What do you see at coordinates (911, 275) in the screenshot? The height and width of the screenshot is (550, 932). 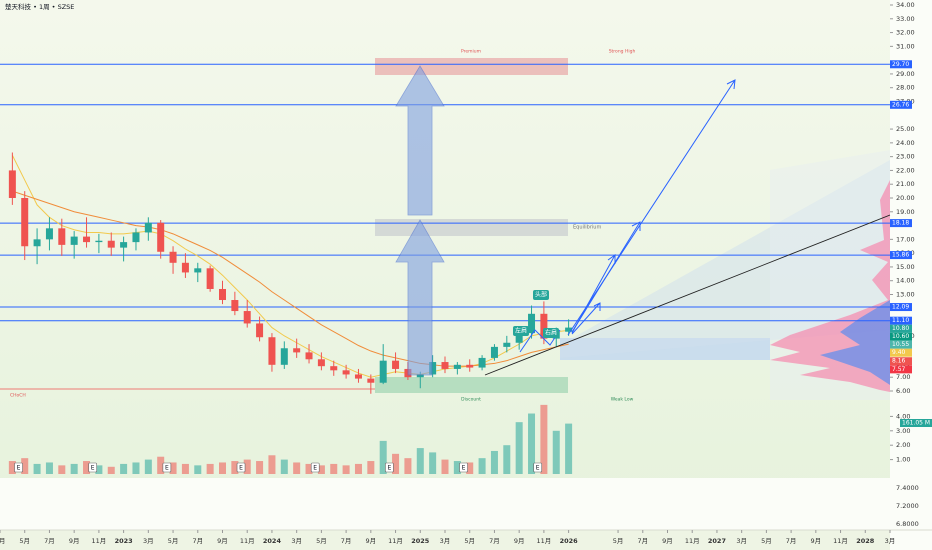 I see `axis-background` at bounding box center [911, 275].